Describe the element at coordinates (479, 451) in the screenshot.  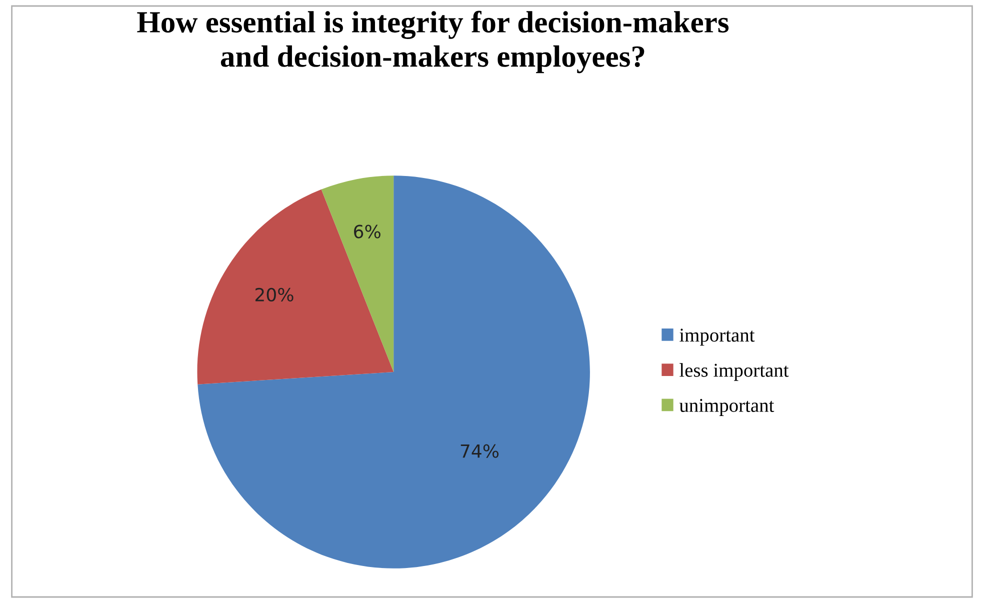
I see `data-label: 74%` at that location.